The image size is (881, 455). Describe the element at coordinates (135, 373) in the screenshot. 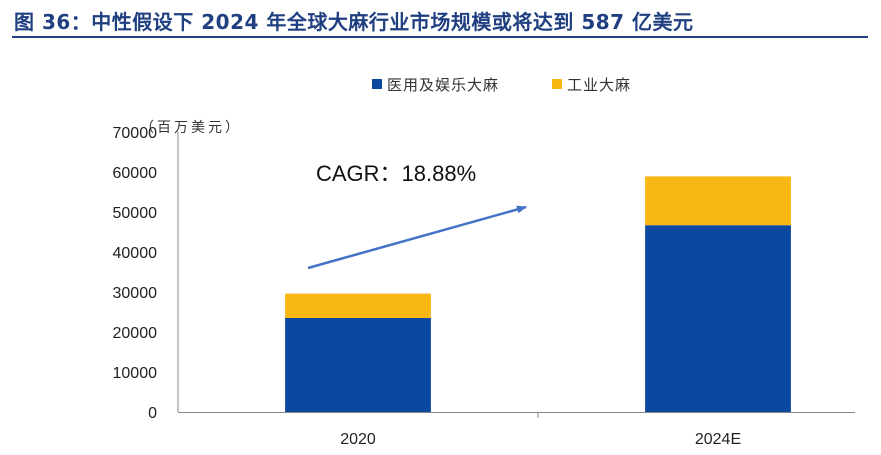

I see `y-tick-label: 10000` at that location.